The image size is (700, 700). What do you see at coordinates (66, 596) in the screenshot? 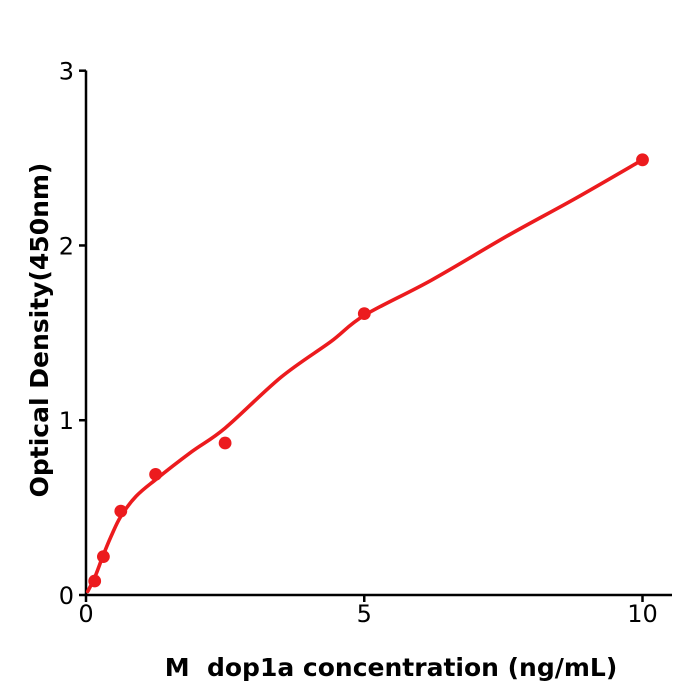
I see `y-tick-label: 0` at bounding box center [66, 596].